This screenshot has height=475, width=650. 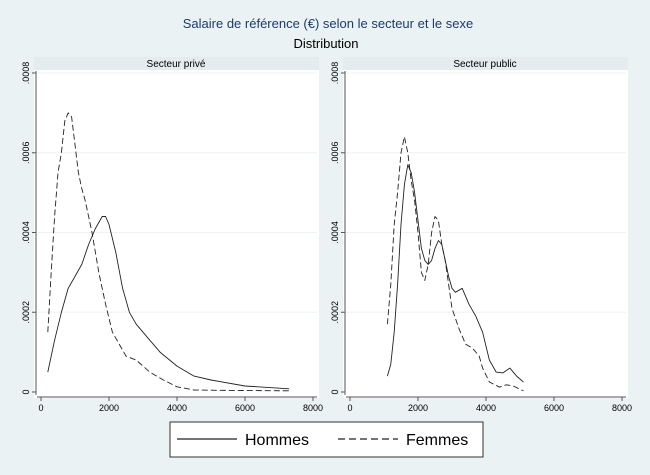 I want to click on panel-title: Secteur public, so click(x=484, y=64).